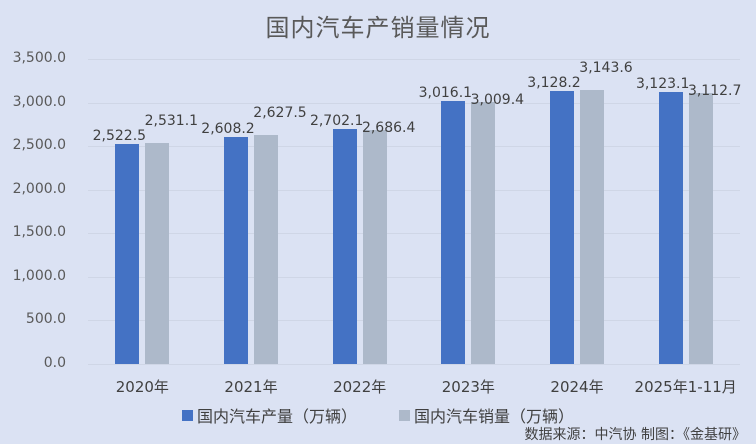 Image resolution: width=756 pixels, height=444 pixels. Describe the element at coordinates (228, 128) in the screenshot. I see `value-label-production: 2,608.2` at that location.